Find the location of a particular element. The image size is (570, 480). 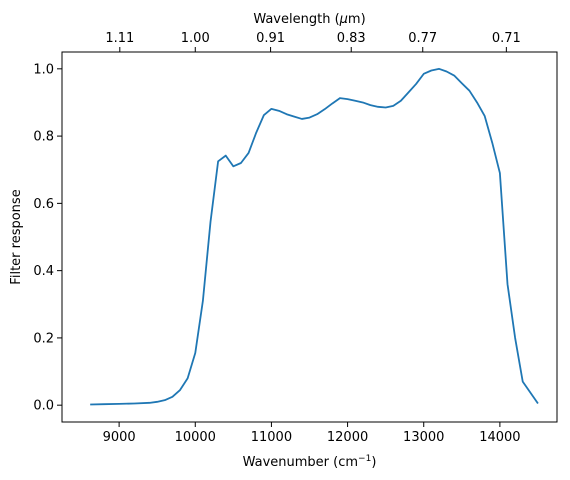

y-tick-label: 0.0 is located at coordinates (43, 406).